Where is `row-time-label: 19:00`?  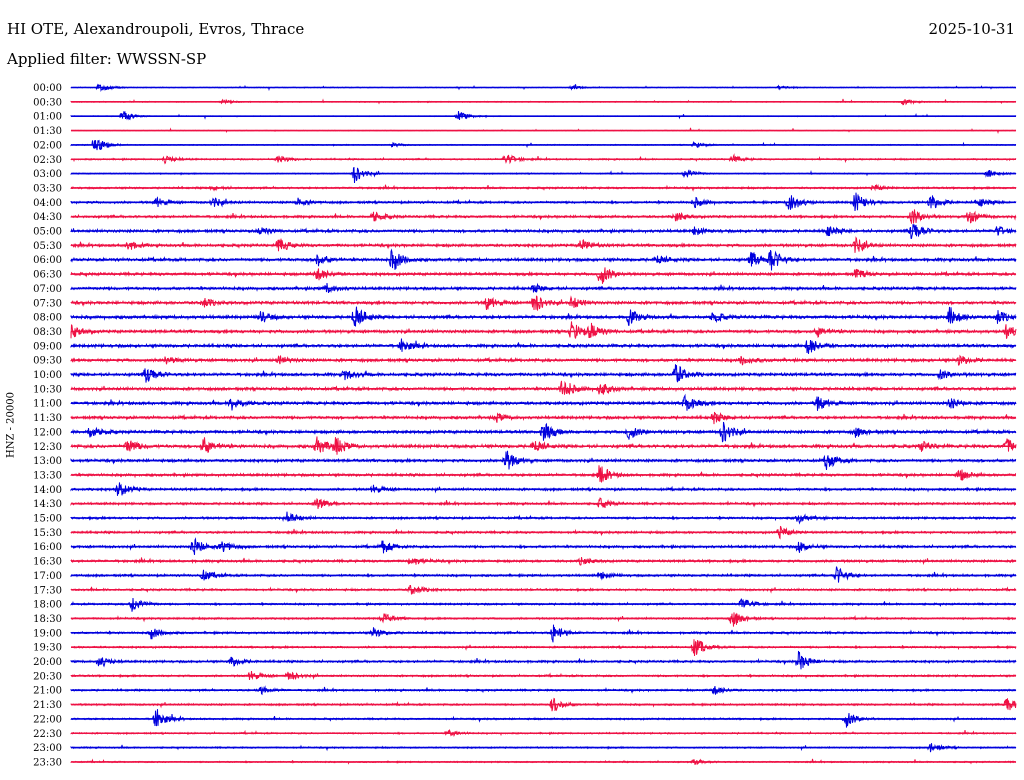 row-time-label: 19:00 is located at coordinates (47, 633).